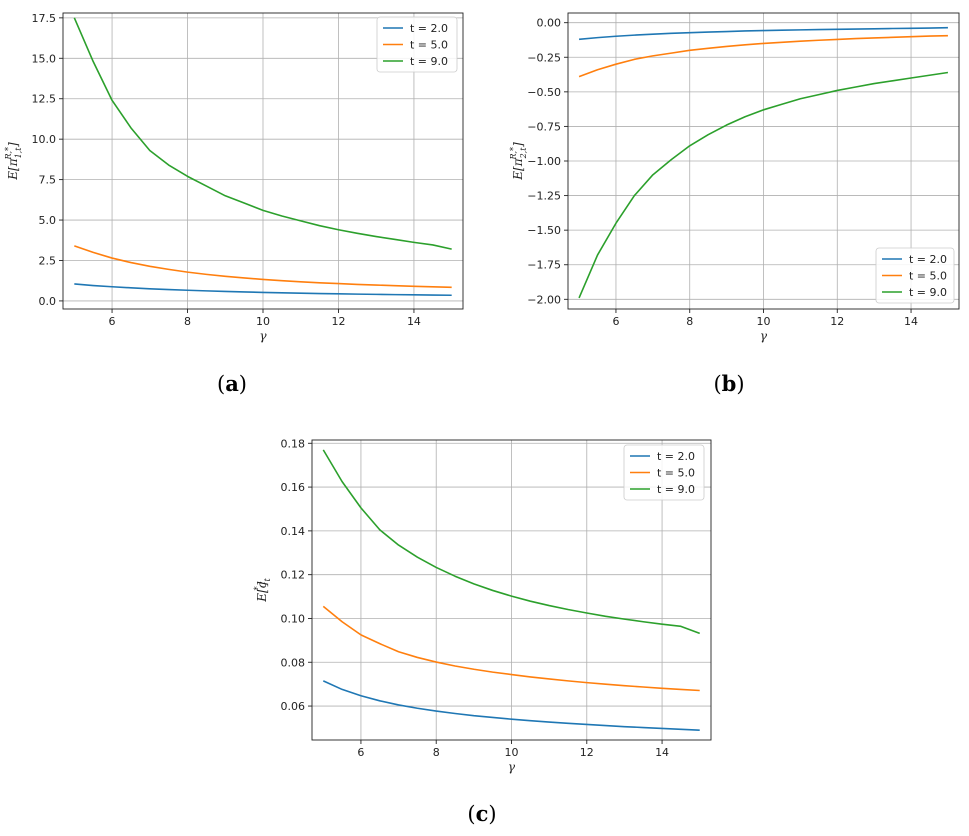 The image size is (969, 836). Describe the element at coordinates (518, 161) in the screenshot. I see `y-axis-label: E[π2,tR,*]` at that location.